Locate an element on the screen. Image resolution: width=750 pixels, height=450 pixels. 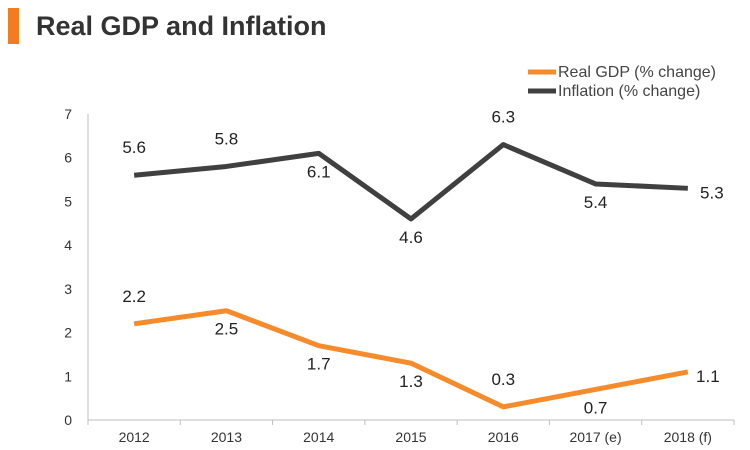
legend-label: Inflation (% change) is located at coordinates (629, 91).